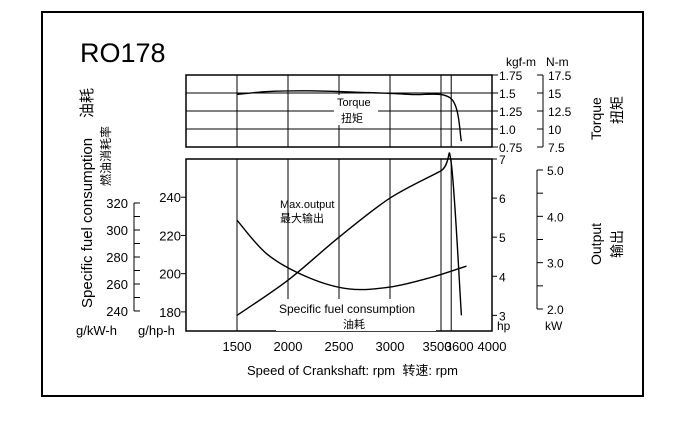  I want to click on unit-gkwh: g/kW-h, so click(96, 330).